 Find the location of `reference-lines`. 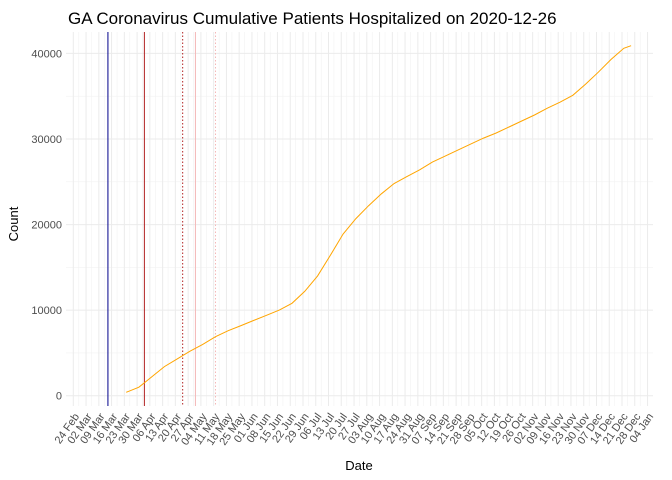

reference-lines is located at coordinates (161, 219).